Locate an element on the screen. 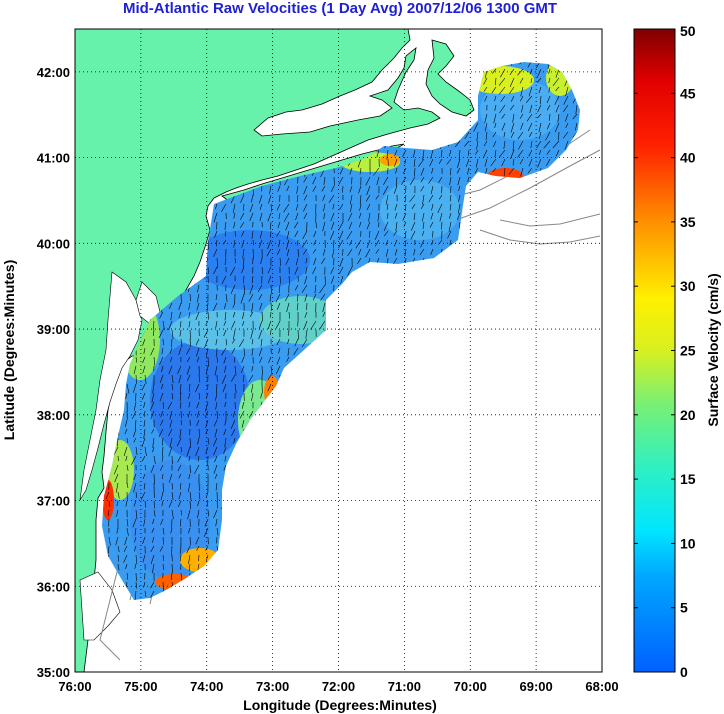 Image resolution: width=724 pixels, height=714 pixels. lon-tick-label: 69:00 is located at coordinates (536, 686).